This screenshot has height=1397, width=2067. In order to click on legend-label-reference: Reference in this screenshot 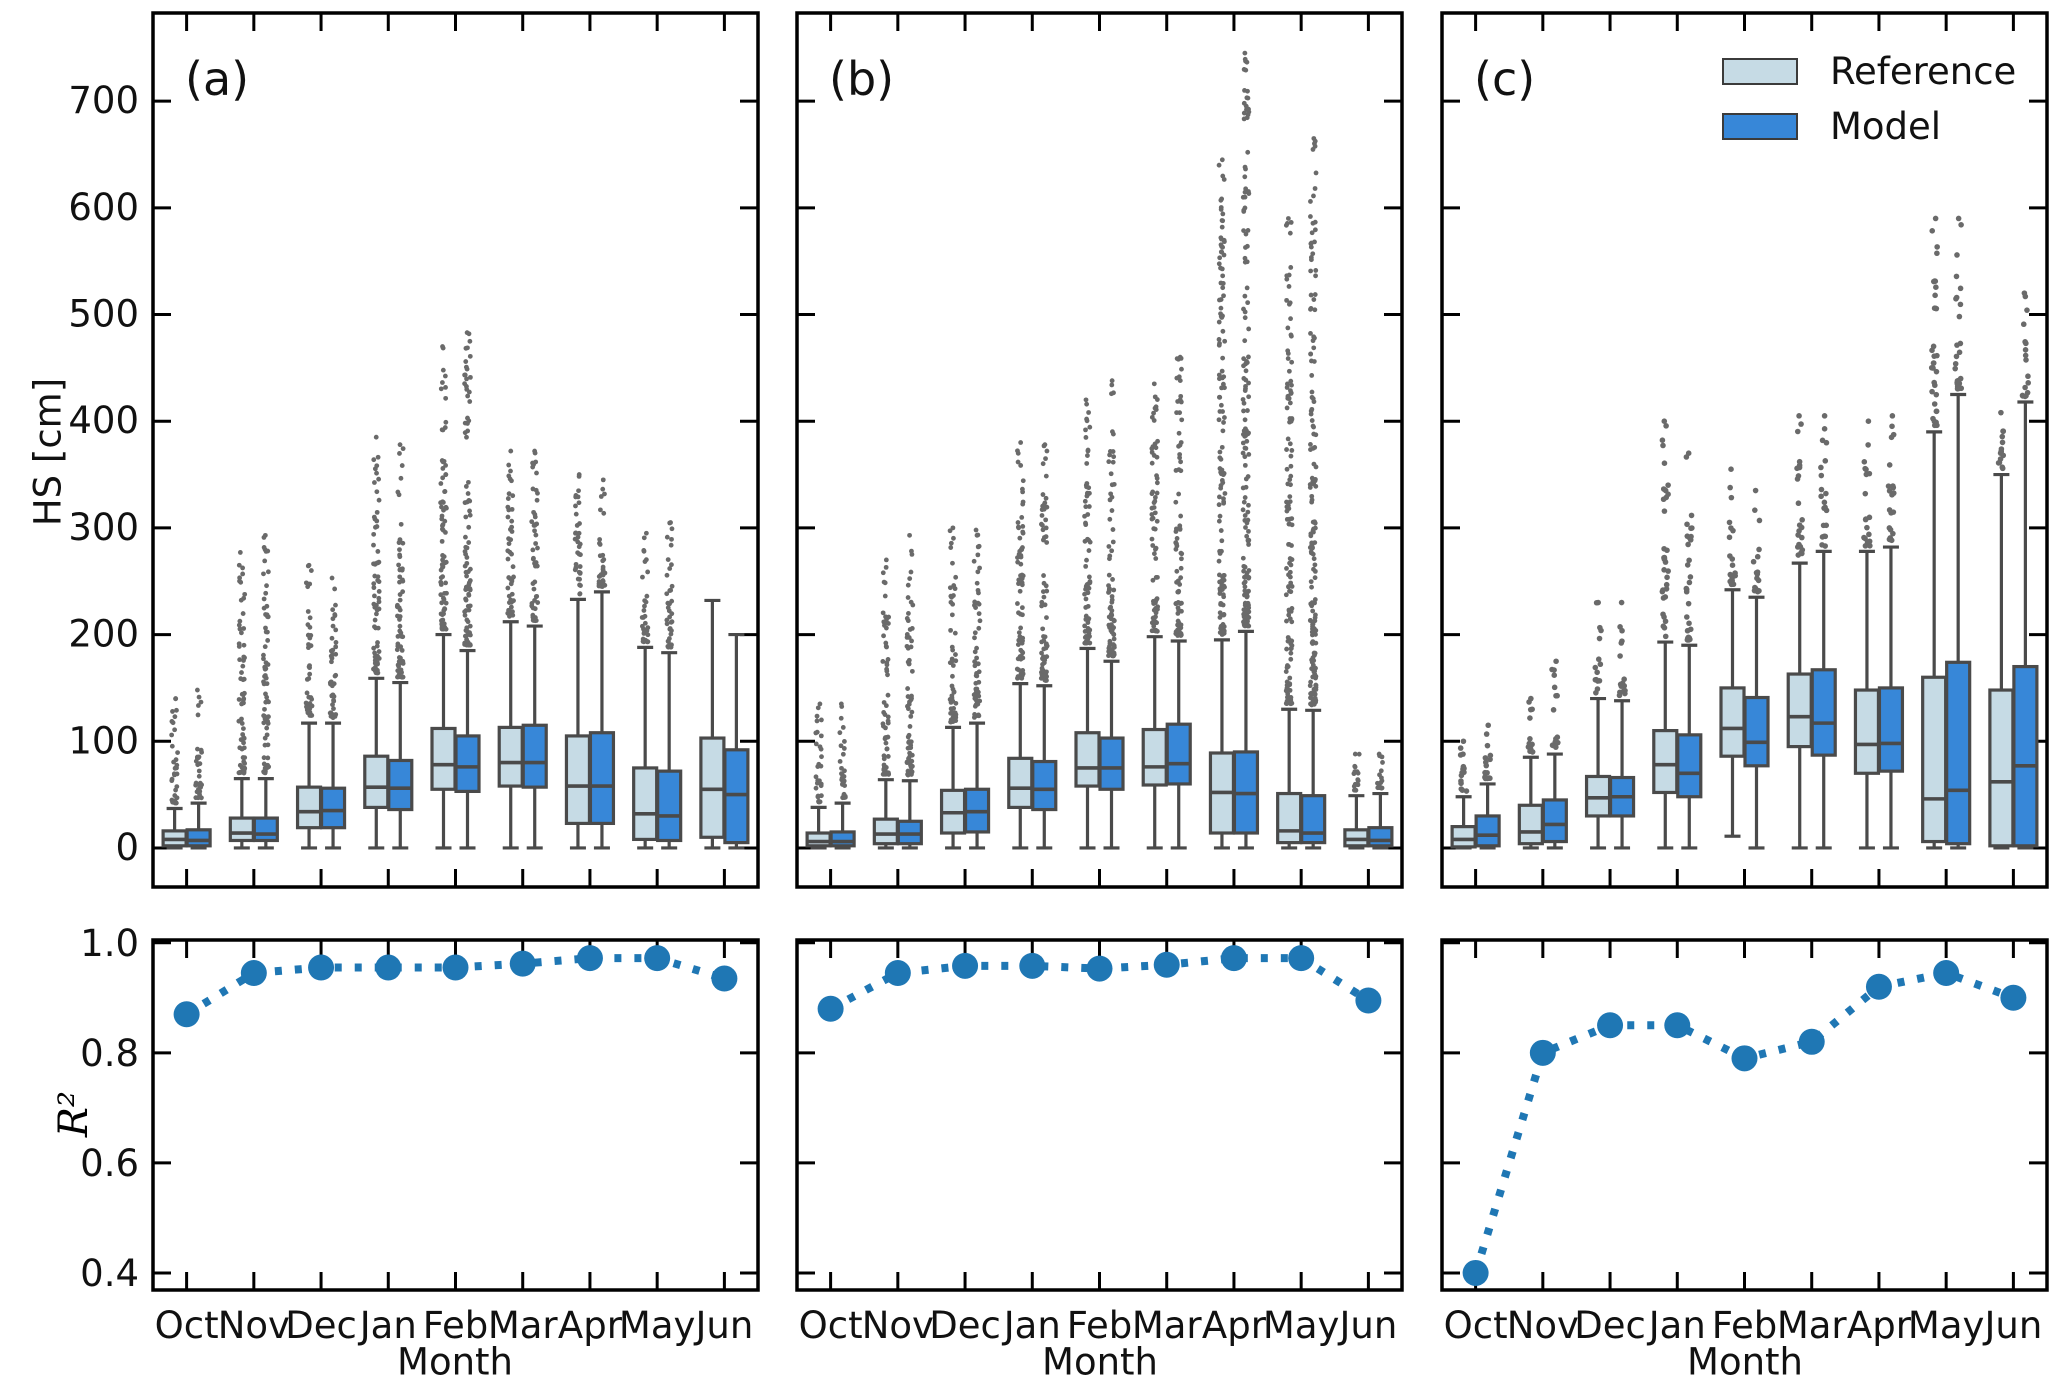, I will do `click(1923, 71)`.